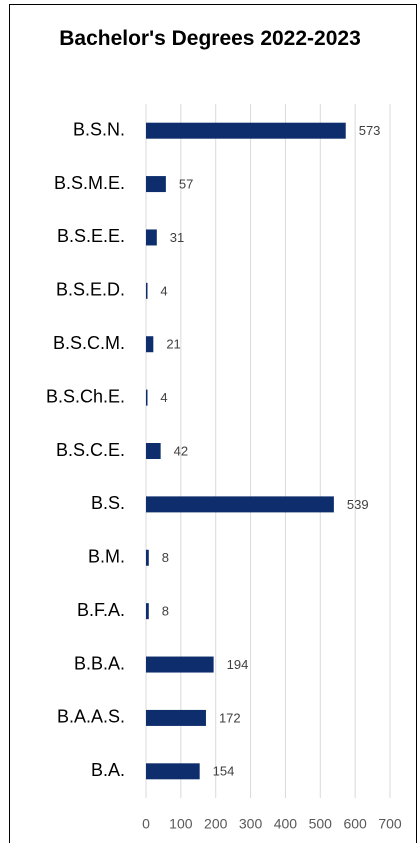 This screenshot has height=843, width=419. What do you see at coordinates (230, 717) in the screenshot?
I see `data-label: 172` at bounding box center [230, 717].